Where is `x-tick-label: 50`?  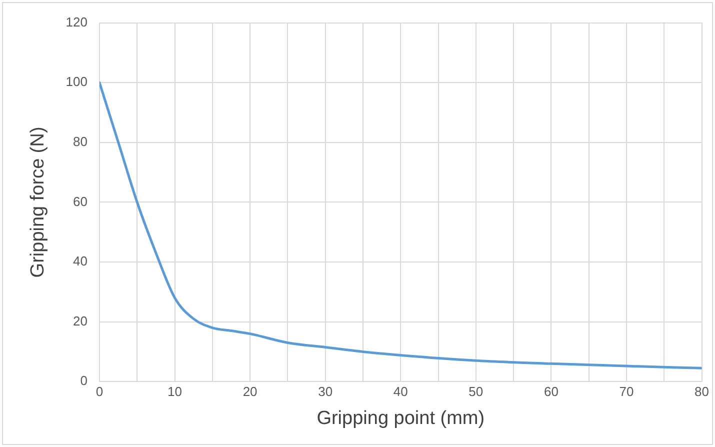 x-tick-label: 50 is located at coordinates (476, 391).